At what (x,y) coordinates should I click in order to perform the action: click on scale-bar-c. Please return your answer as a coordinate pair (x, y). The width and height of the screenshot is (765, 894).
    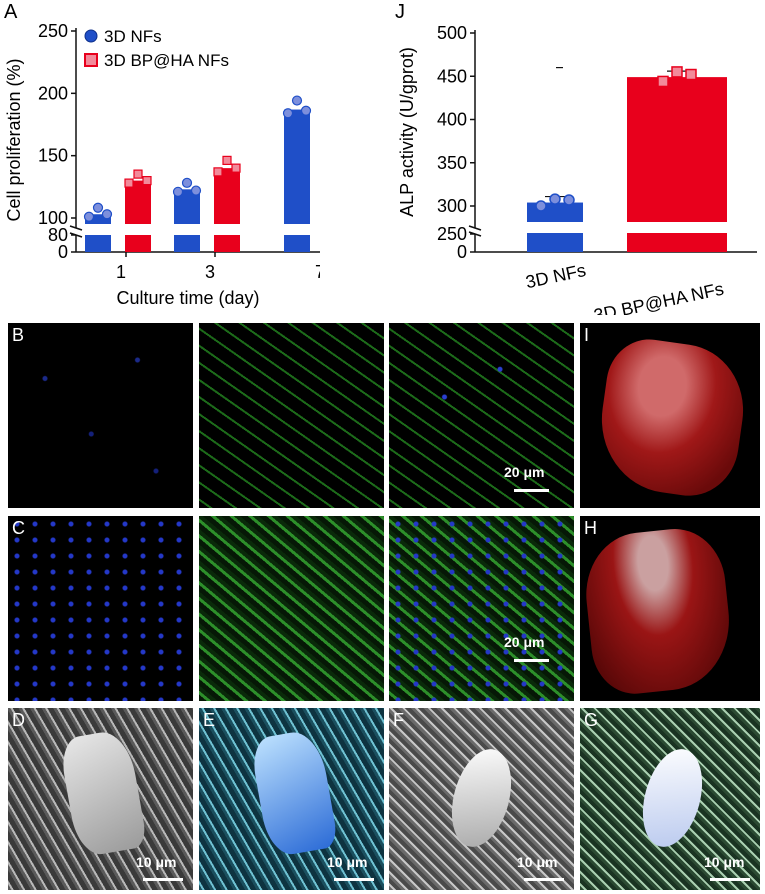
    Looking at the image, I should click on (531, 660).